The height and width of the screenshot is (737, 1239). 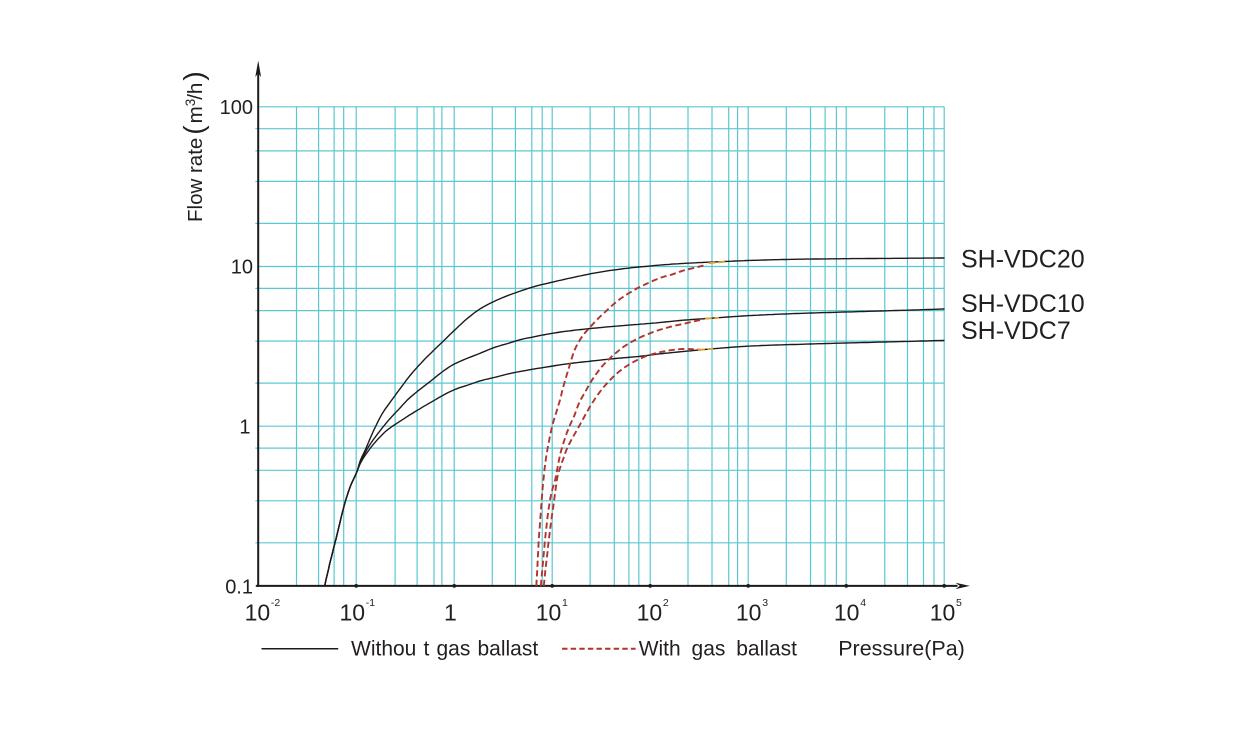 I want to click on svg-text: -1, so click(x=370, y=603).